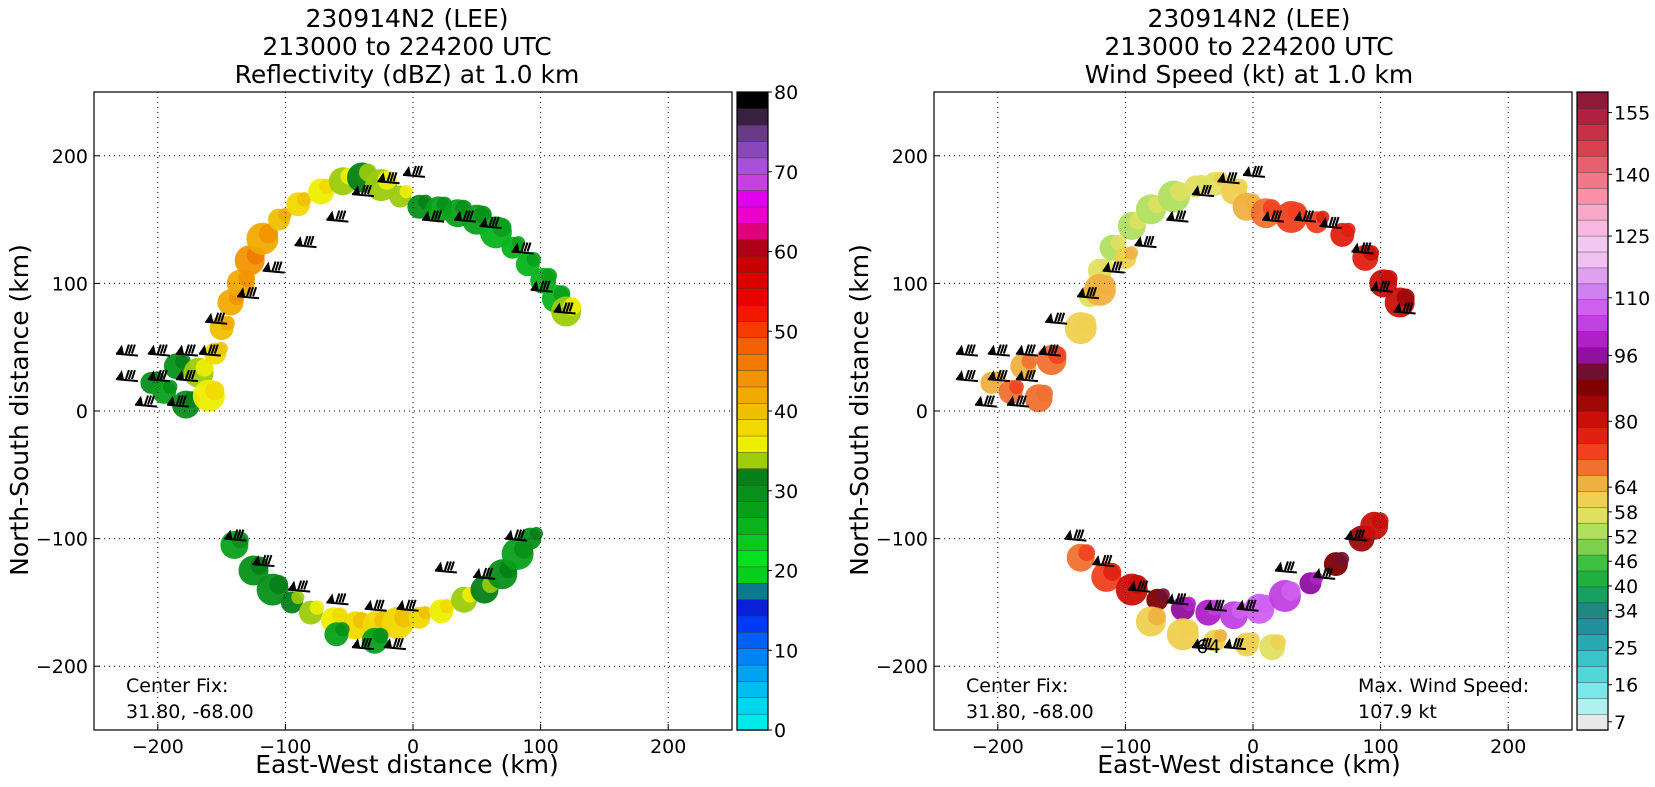 The width and height of the screenshot is (1655, 787). Describe the element at coordinates (1626, 513) in the screenshot. I see `colorbar-tick-label: 58` at that location.